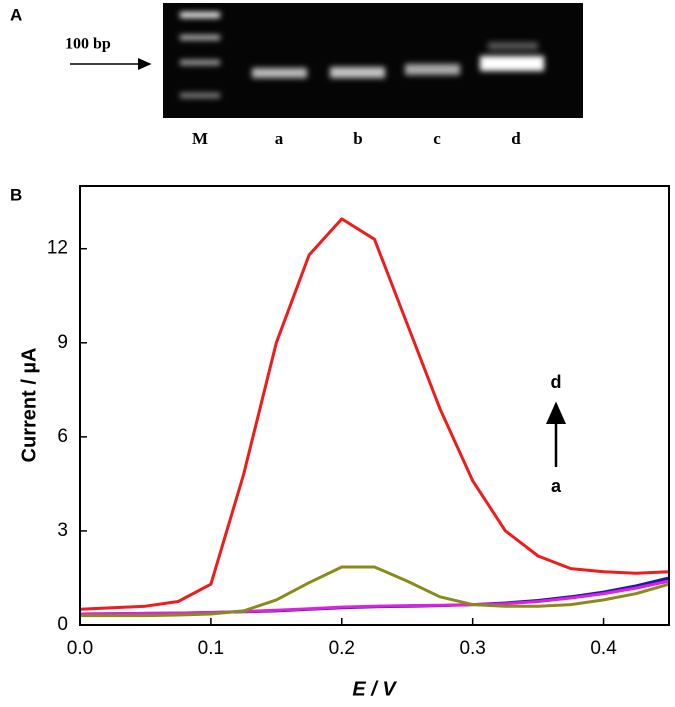 The image size is (675, 707). What do you see at coordinates (472, 648) in the screenshot?
I see `x-tick-label: 0.3` at bounding box center [472, 648].